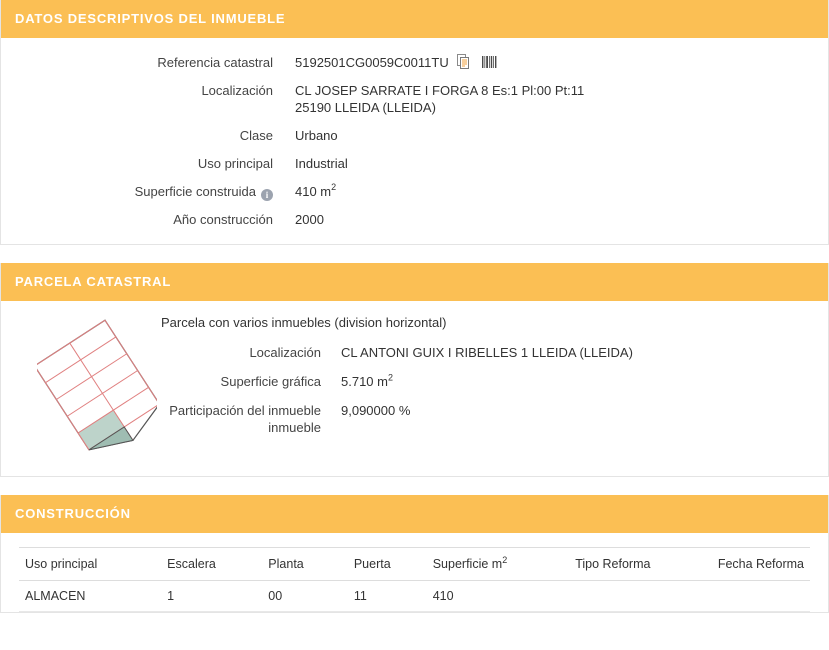 Image resolution: width=829 pixels, height=650 pixels. I want to click on field-label-ano-construccion: Año construcción, so click(223, 219).